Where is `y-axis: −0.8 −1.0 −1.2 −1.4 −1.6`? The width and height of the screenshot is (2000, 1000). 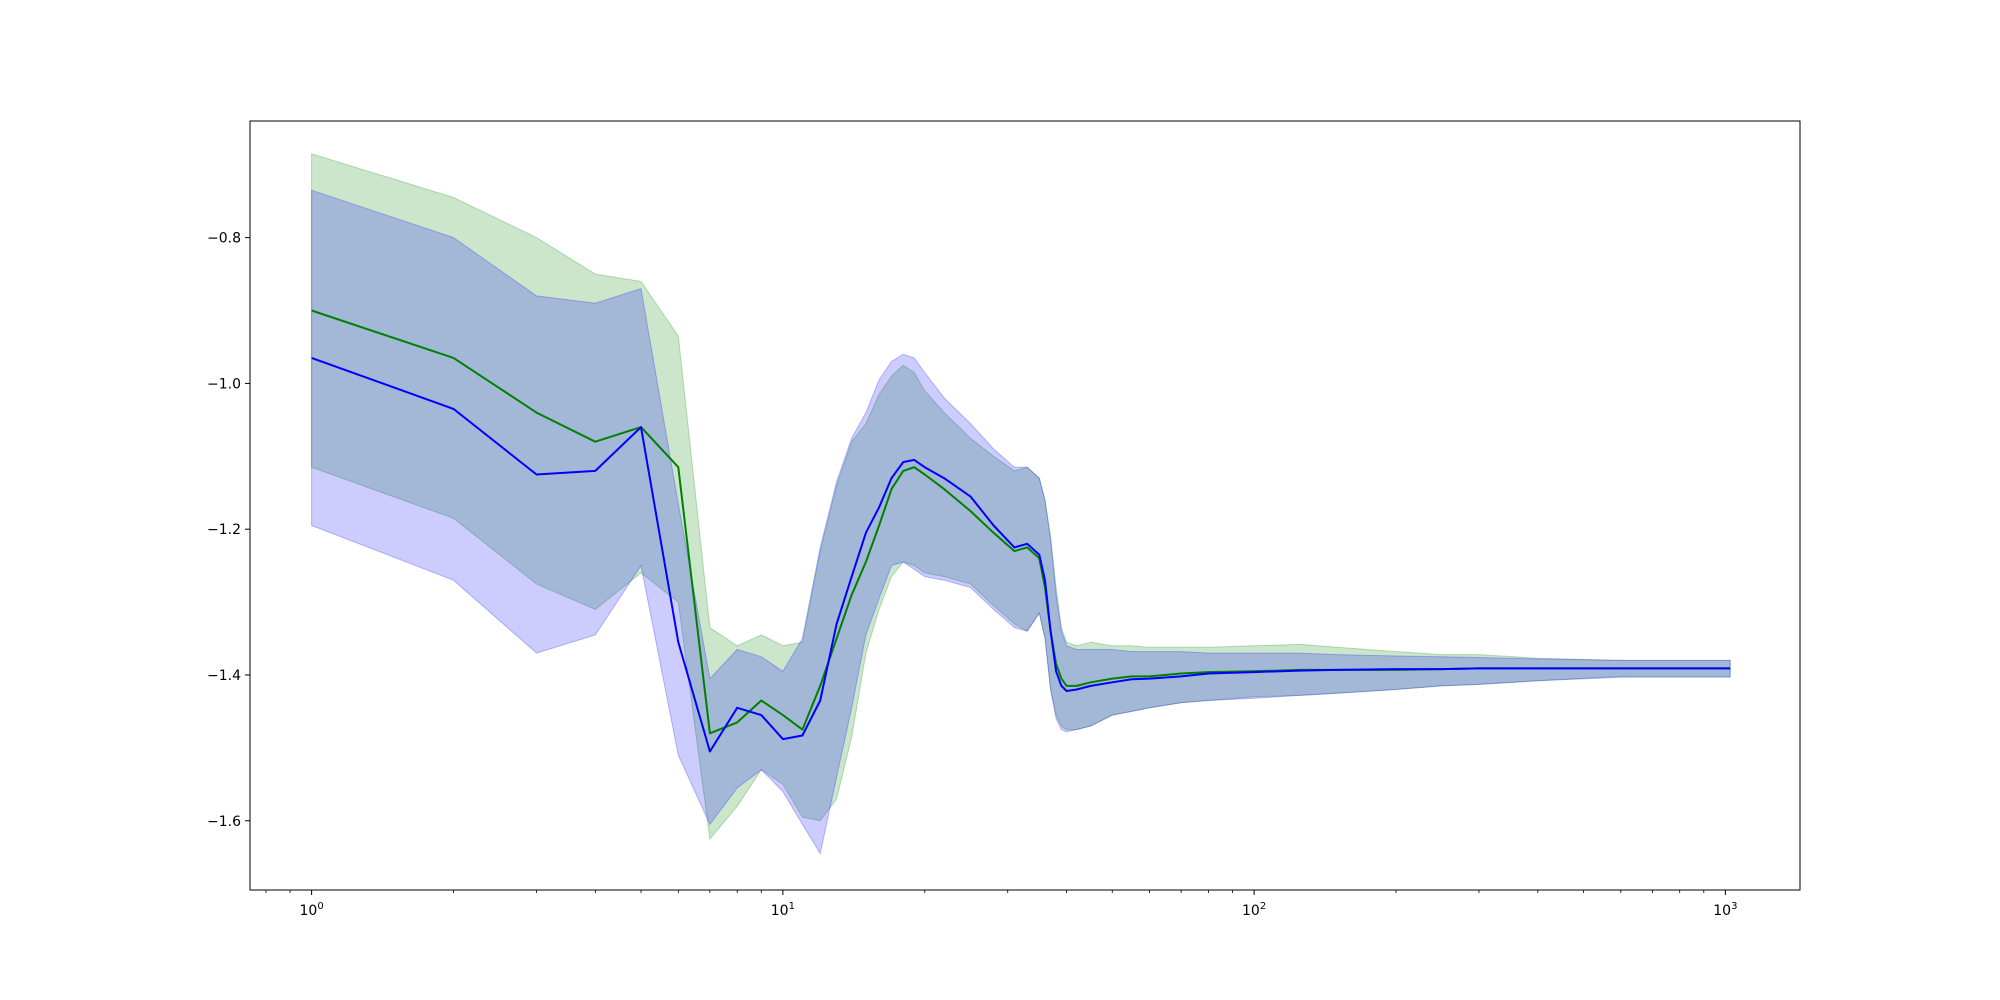 y-axis: −0.8 −1.0 −1.2 −1.4 −1.6 is located at coordinates (228, 530).